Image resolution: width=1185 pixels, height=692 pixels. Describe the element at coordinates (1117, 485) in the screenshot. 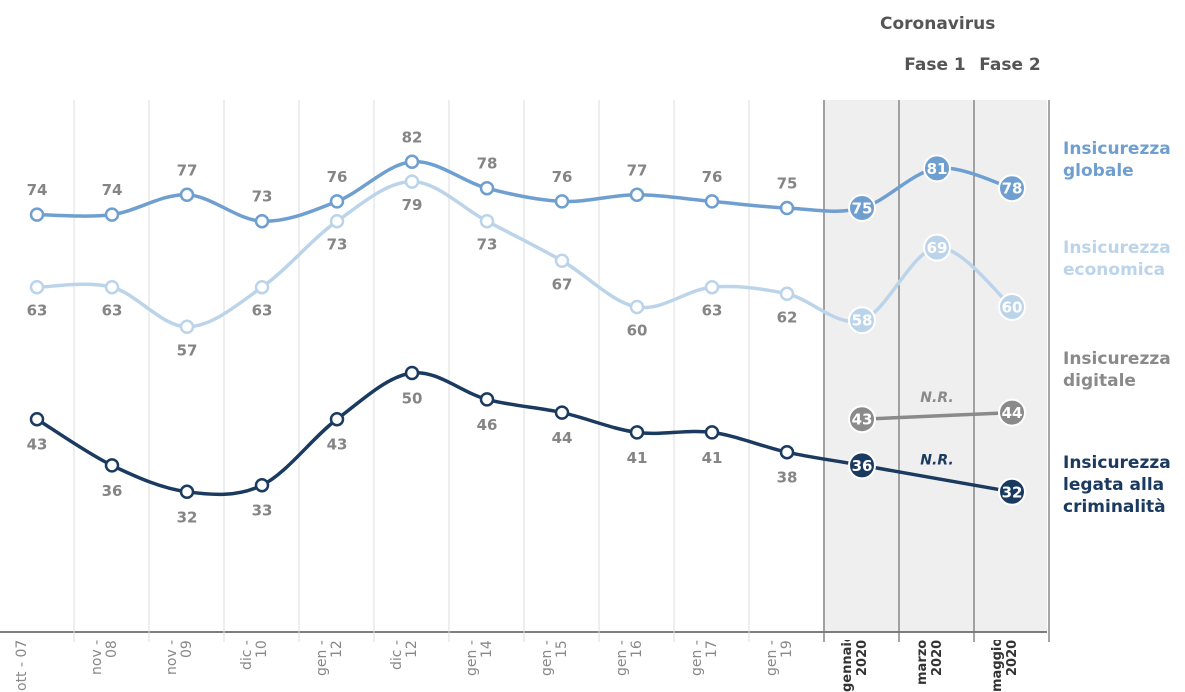

I see `legend-item: Insicurezza legata alla criminalità` at that location.